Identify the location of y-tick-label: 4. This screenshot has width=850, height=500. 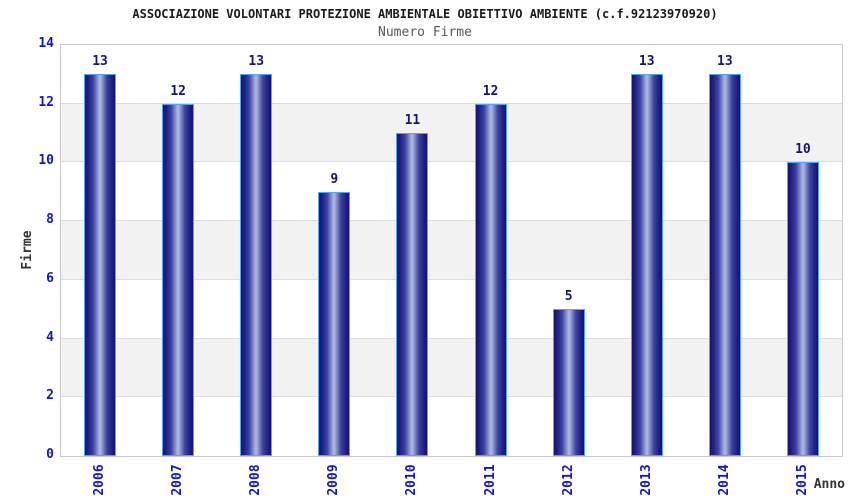
(50, 337).